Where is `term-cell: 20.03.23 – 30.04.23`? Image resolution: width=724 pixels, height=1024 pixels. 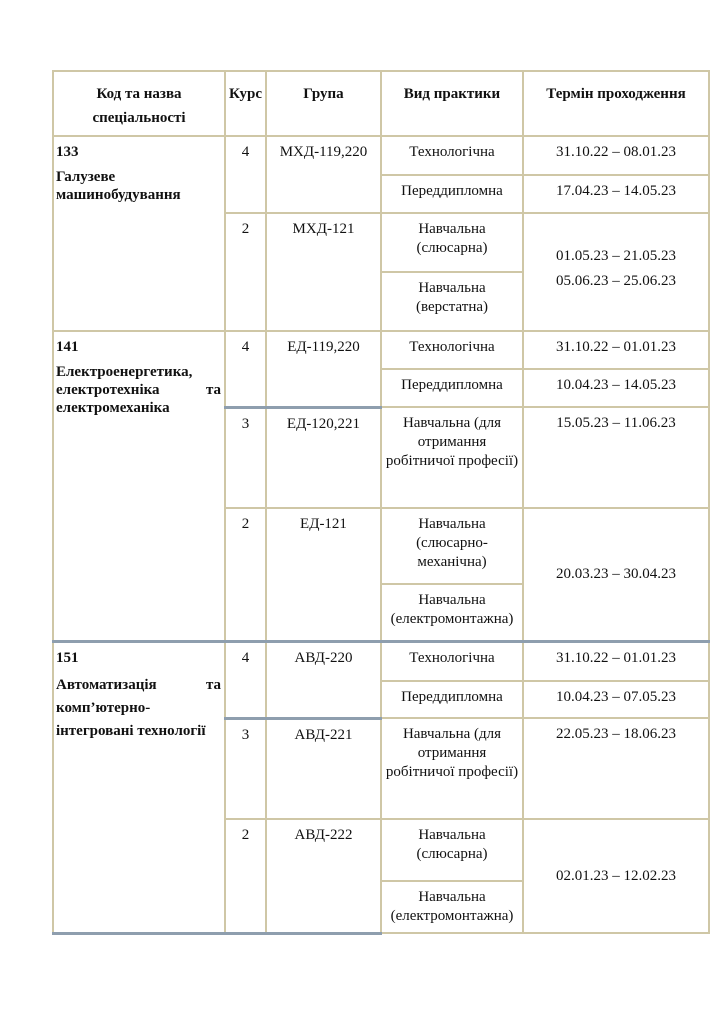
term-cell: 20.03.23 – 30.04.23 is located at coordinates (616, 575).